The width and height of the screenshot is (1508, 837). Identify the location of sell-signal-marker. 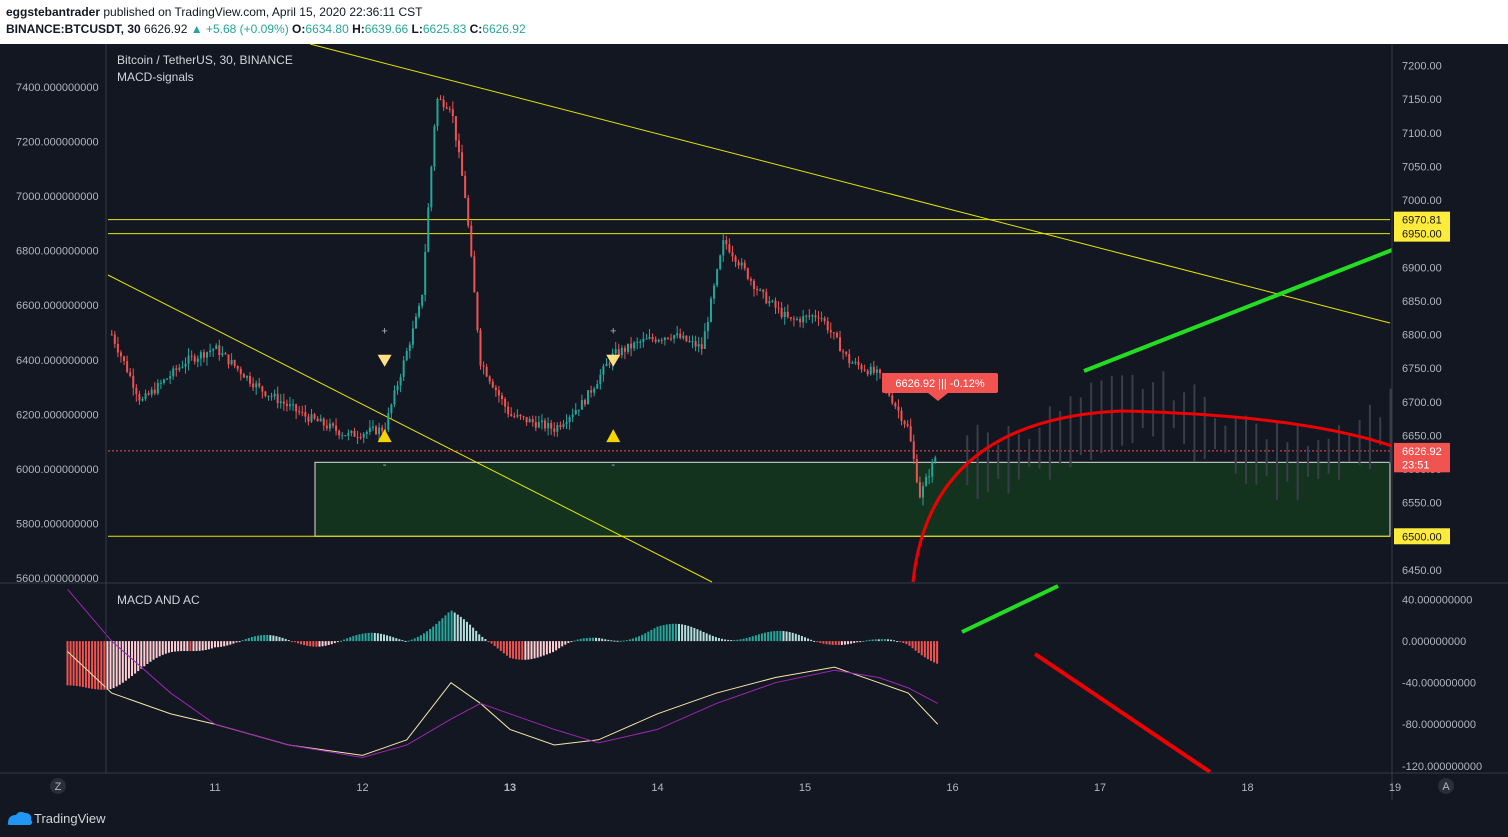
(613, 360).